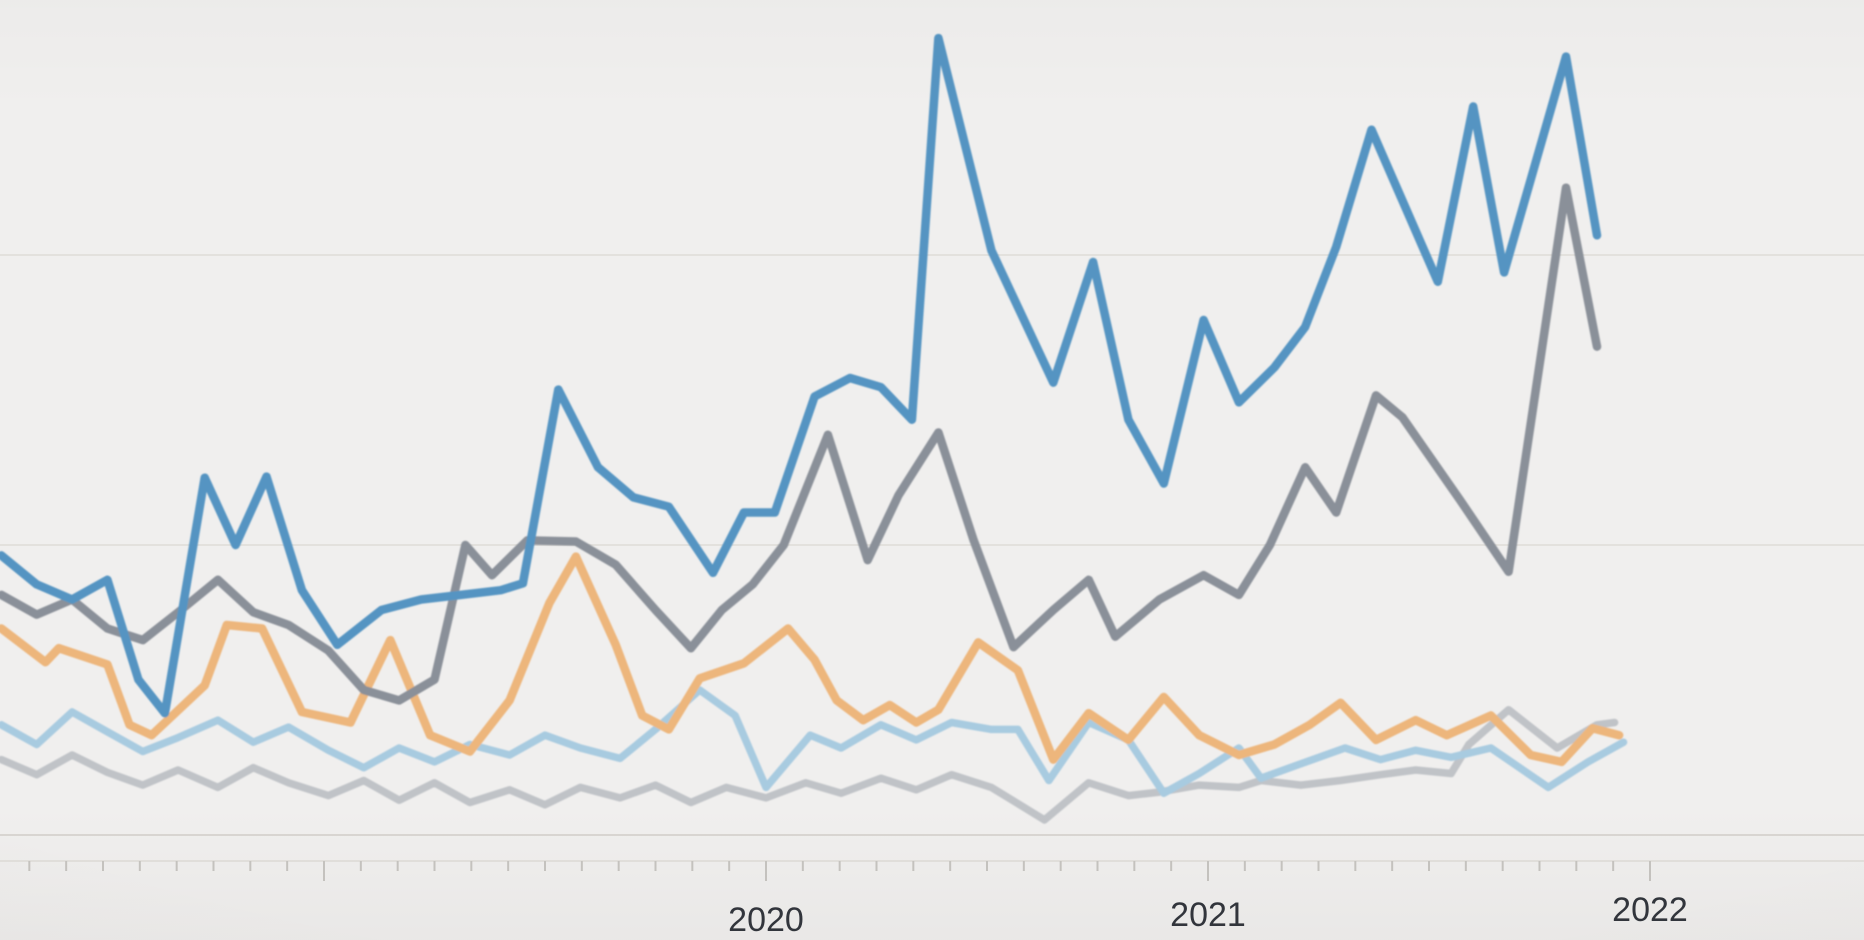  I want to click on light-gray-series-line, so click(809, 764).